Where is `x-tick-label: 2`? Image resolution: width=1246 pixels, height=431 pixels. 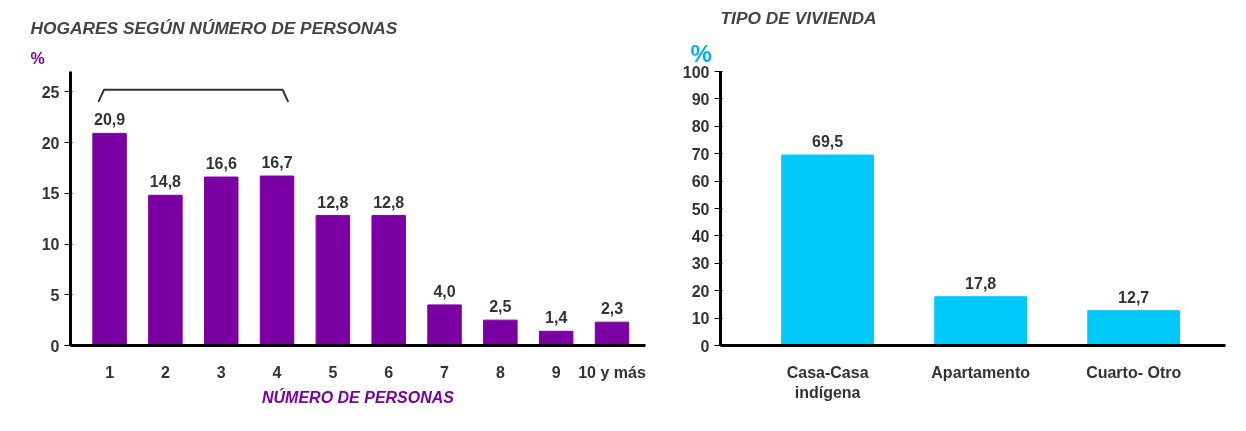 x-tick-label: 2 is located at coordinates (165, 372).